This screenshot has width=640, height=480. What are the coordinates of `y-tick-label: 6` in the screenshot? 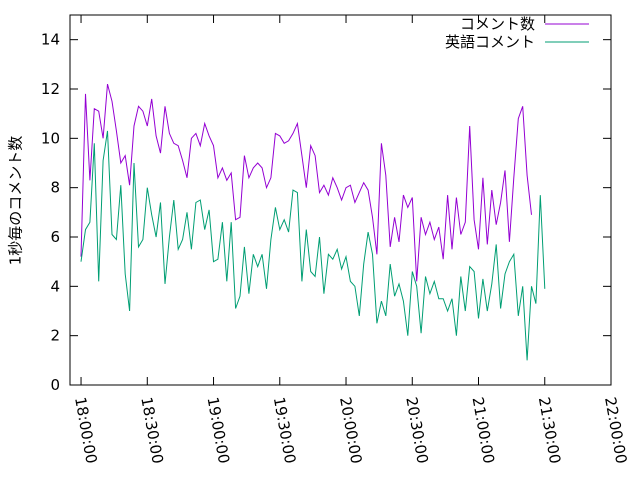 It's located at (55, 237).